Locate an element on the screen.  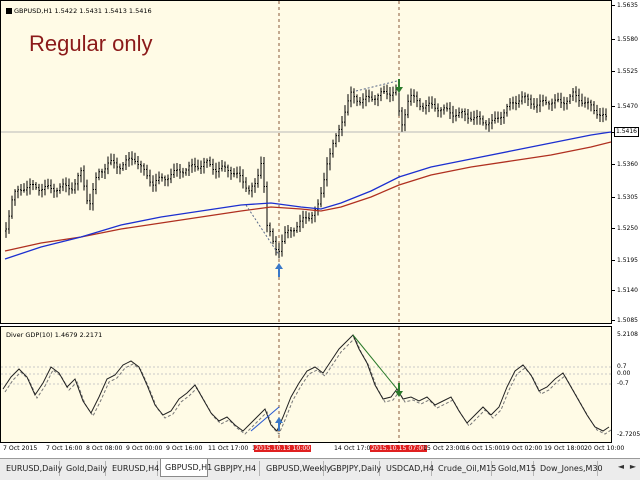
chart-tab: Dow_Jones,M30 is located at coordinates (569, 468).